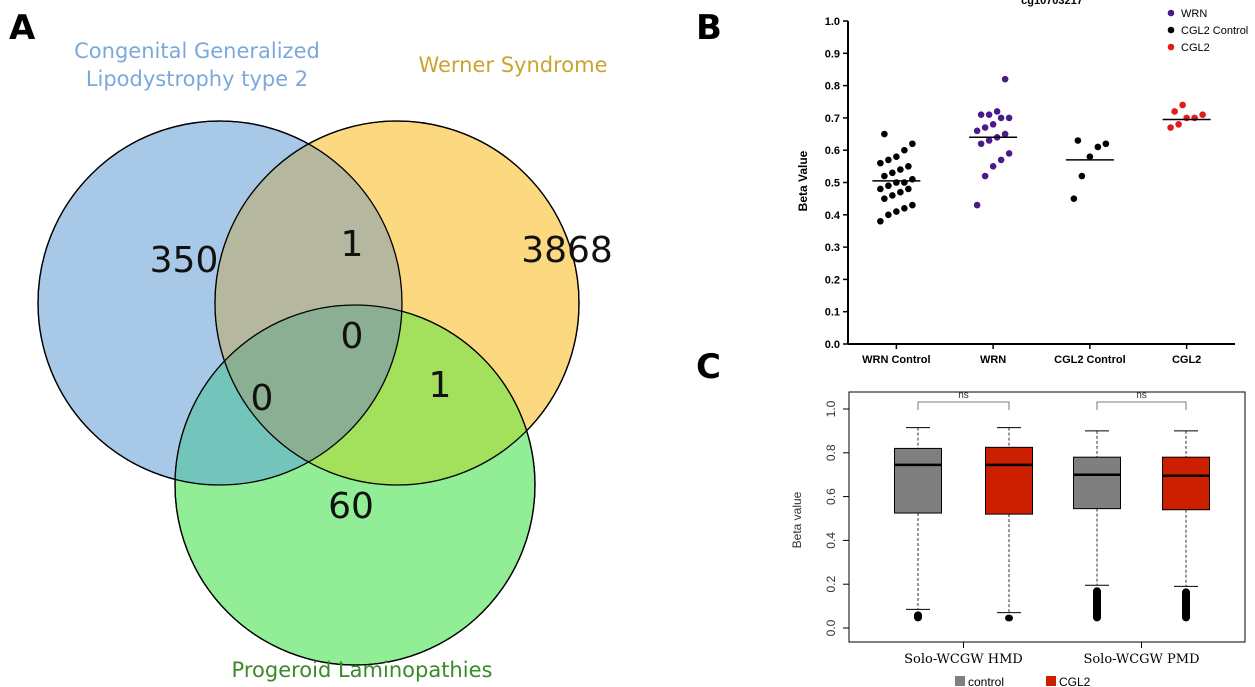  Describe the element at coordinates (709, 28) in the screenshot. I see `panel-label-b: B` at that location.